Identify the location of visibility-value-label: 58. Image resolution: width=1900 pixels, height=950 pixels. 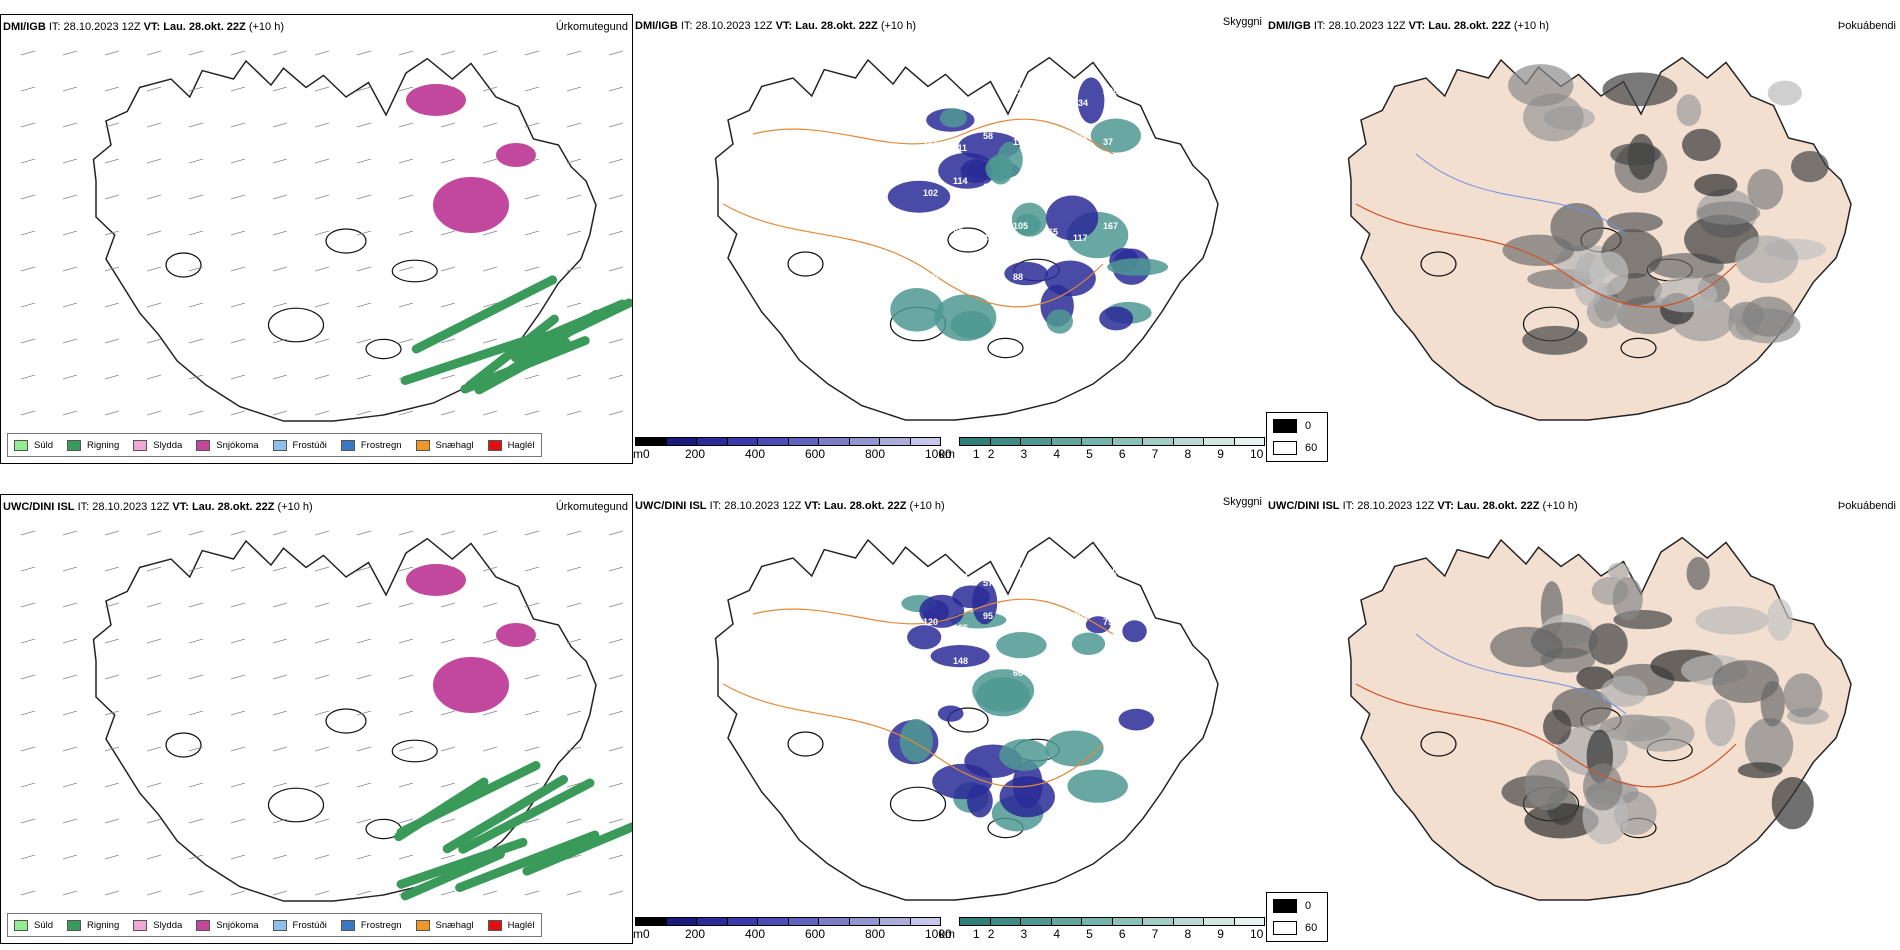
(988, 136).